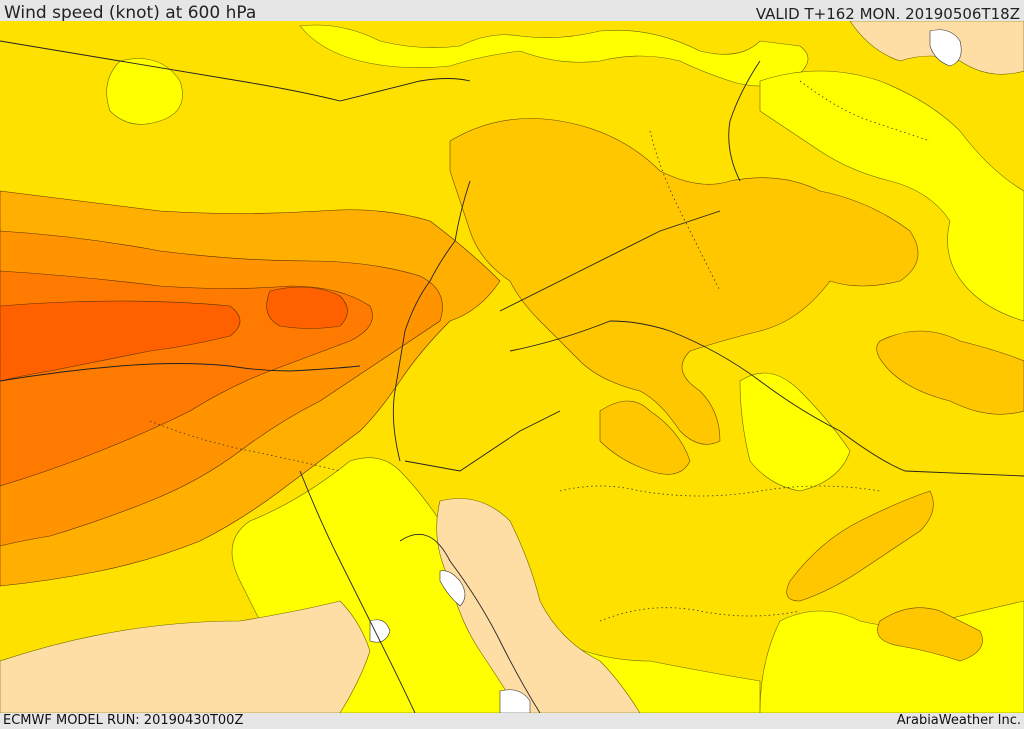 The width and height of the screenshot is (1024, 729). I want to click on coastline-egypt-north, so click(180, 372).